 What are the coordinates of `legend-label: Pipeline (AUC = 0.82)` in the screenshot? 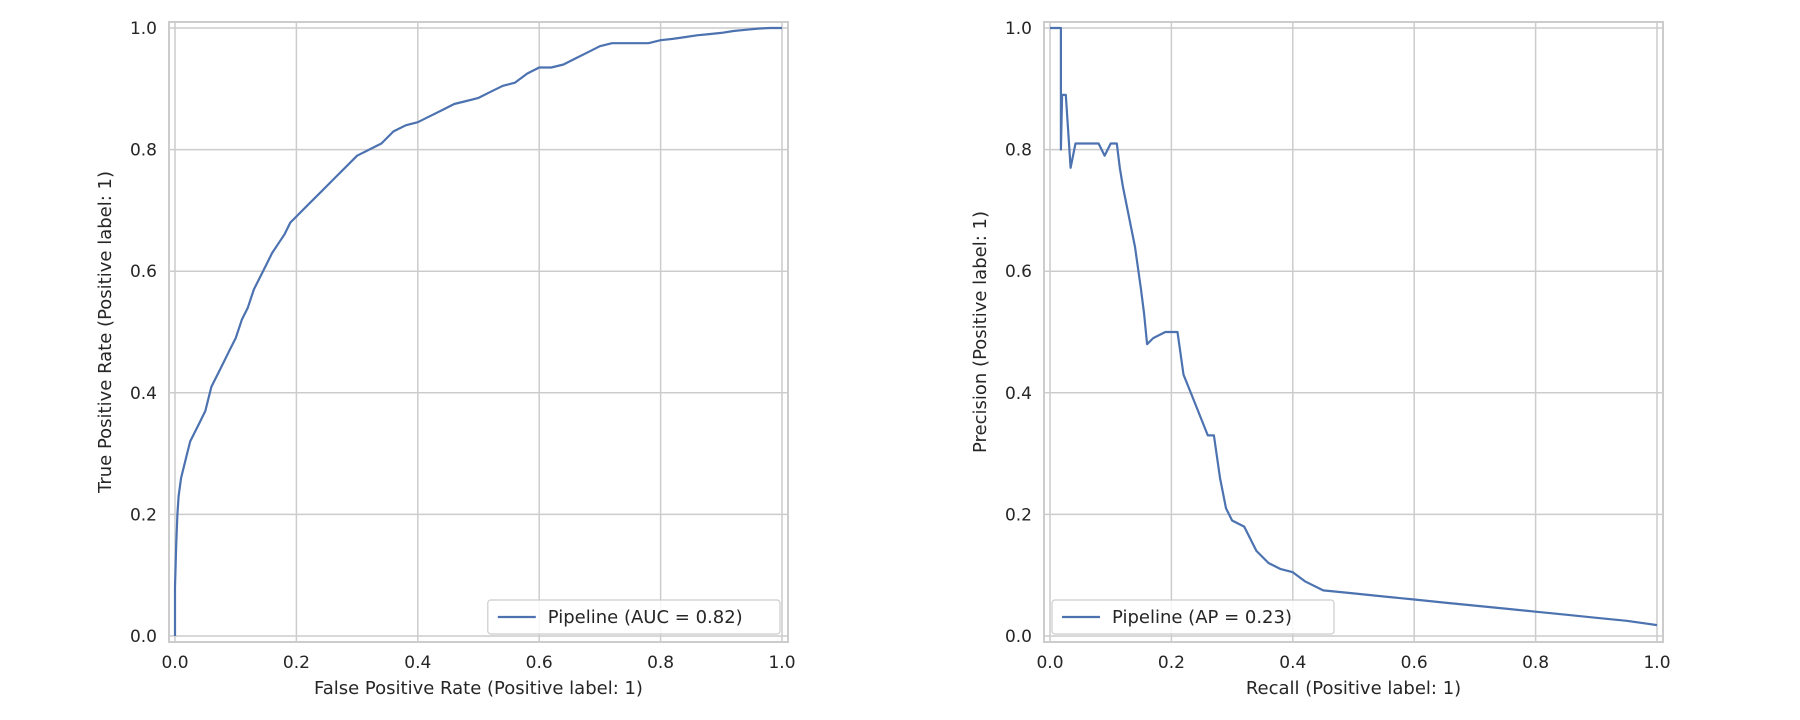 It's located at (645, 617).